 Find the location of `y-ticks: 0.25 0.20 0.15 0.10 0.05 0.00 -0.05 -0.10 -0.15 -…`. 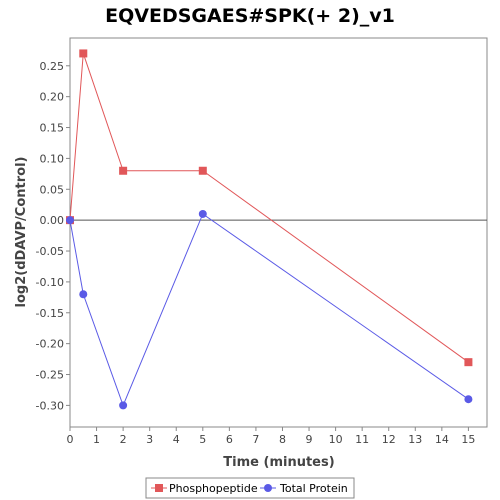

y-ticks: 0.25 0.20 0.15 0.10 0.05 0.00 -0.05 -0.10 -0.15 -… is located at coordinates (53, 236).